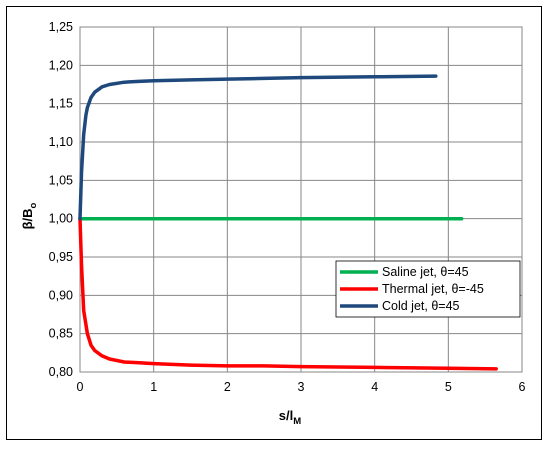 This screenshot has height=451, width=550. Describe the element at coordinates (61, 219) in the screenshot. I see `y-tick-label: 1,00` at that location.